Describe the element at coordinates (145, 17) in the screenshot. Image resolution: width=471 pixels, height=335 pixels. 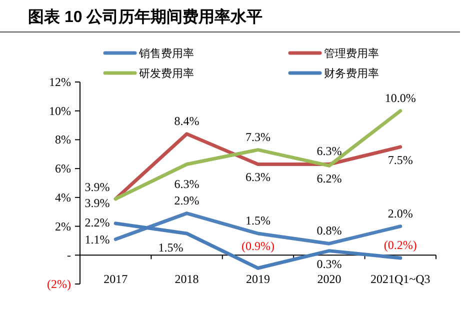
I see `title: 图表 10 公司历年期间费用率水平` at that location.